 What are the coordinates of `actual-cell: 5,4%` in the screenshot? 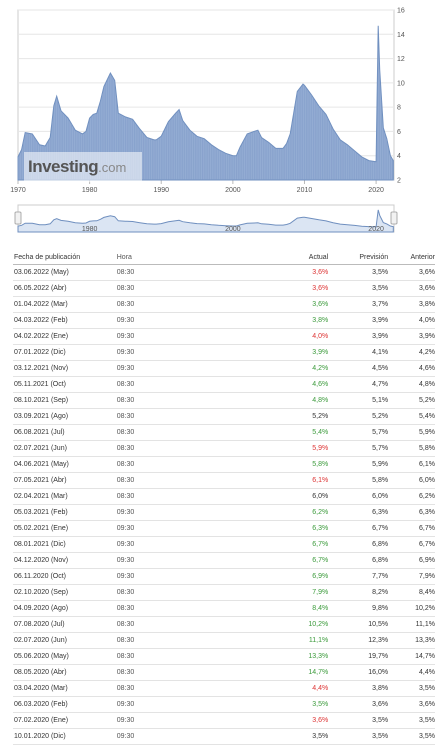 It's located at (320, 432).